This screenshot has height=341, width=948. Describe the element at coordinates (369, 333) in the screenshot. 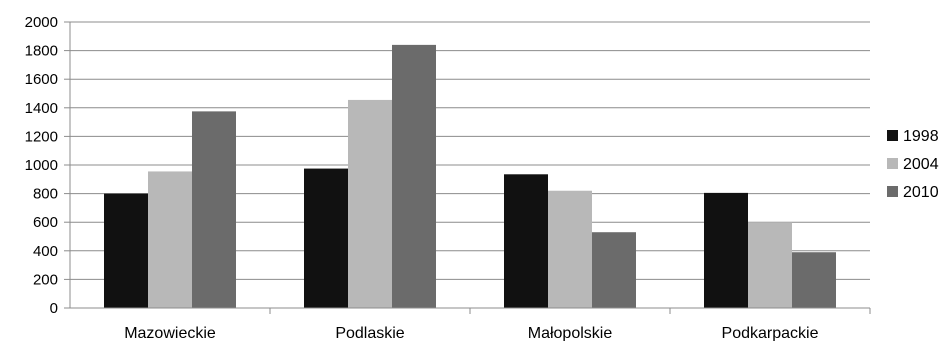

I see `category-label: Podlaskie` at that location.